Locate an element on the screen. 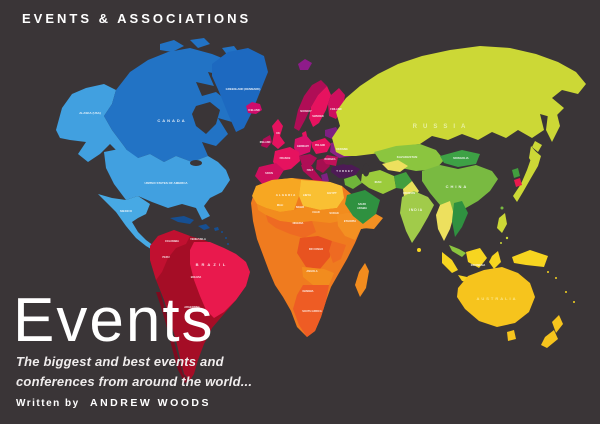 The image size is (600, 424). country-label: CHINA is located at coordinates (457, 186).